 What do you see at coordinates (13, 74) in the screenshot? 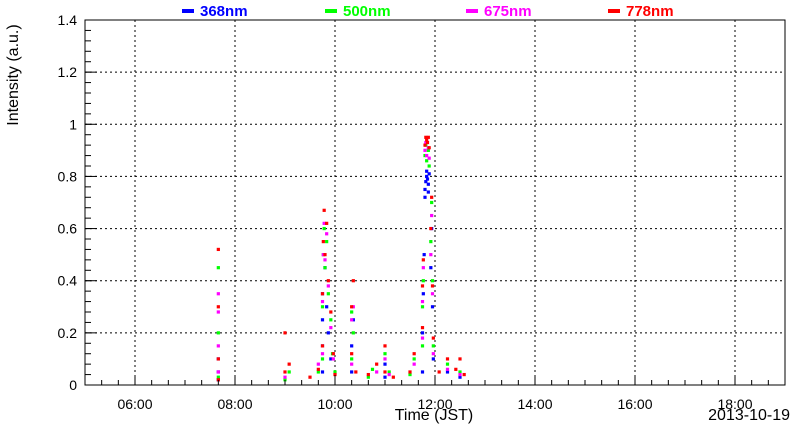
I see `y-axis-title: Intensity (a.u.)` at bounding box center [13, 74].